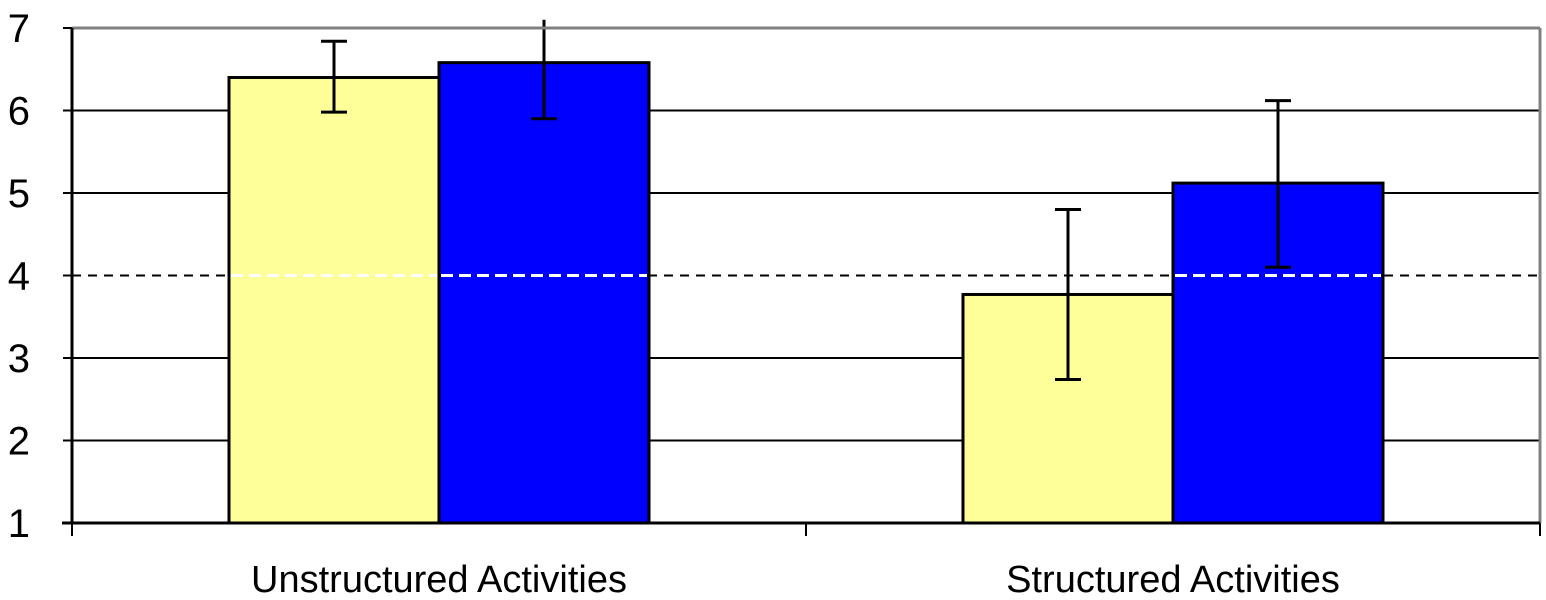 Image resolution: width=1546 pixels, height=600 pixels. What do you see at coordinates (19, 524) in the screenshot?
I see `y-tick-label: 1` at bounding box center [19, 524].